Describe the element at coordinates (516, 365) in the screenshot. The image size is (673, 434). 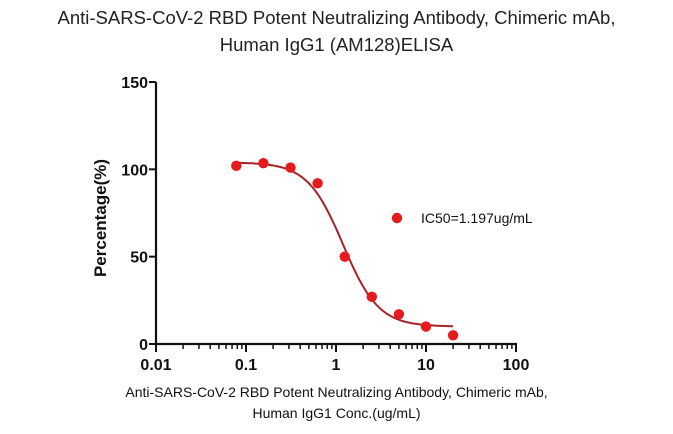
I see `x-tick-label: 100` at that location.